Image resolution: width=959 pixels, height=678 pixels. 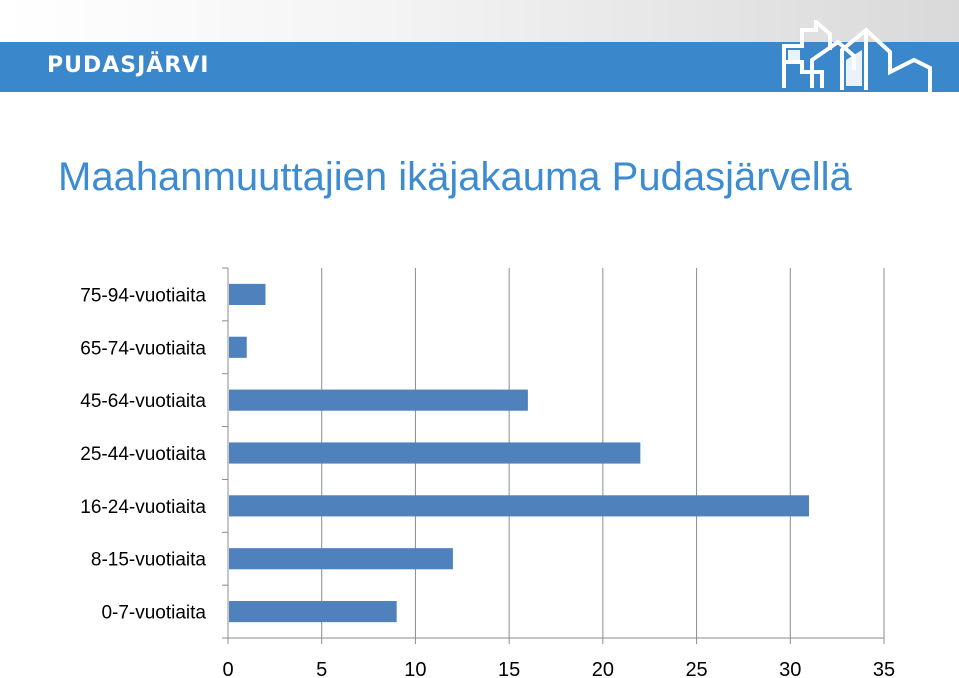 I want to click on bar-0-7-vuotiaita, so click(x=313, y=612).